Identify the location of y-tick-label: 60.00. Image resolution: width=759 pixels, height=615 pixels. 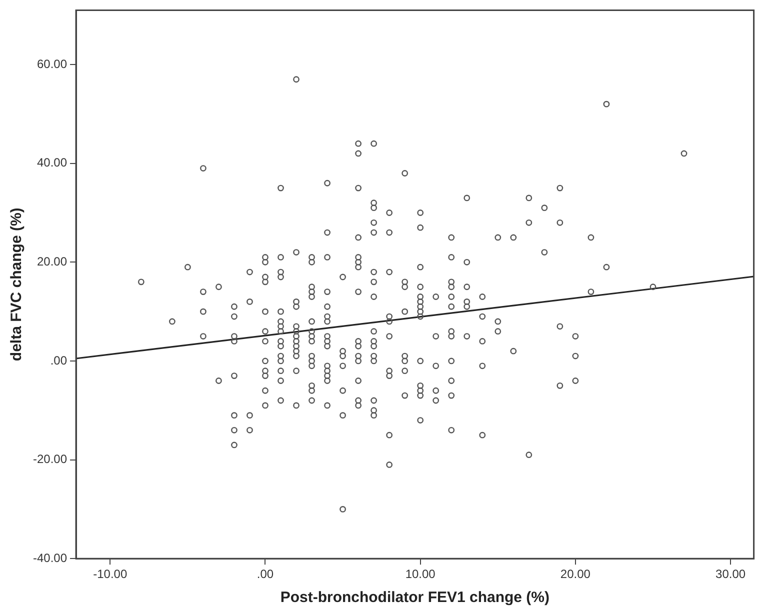
(52, 63).